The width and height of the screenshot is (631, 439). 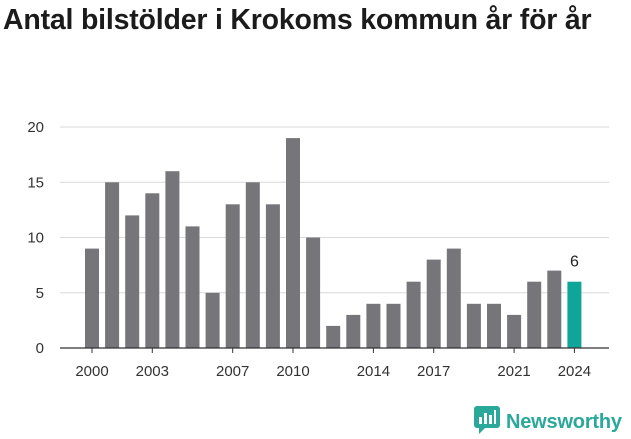 I want to click on bar-2019, so click(x=473, y=325).